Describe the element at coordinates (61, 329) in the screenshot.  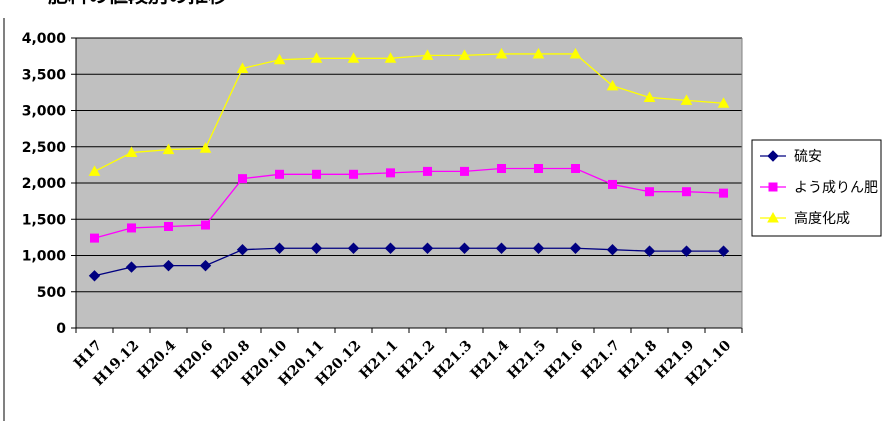
I see `y-tick-label: 0` at that location.